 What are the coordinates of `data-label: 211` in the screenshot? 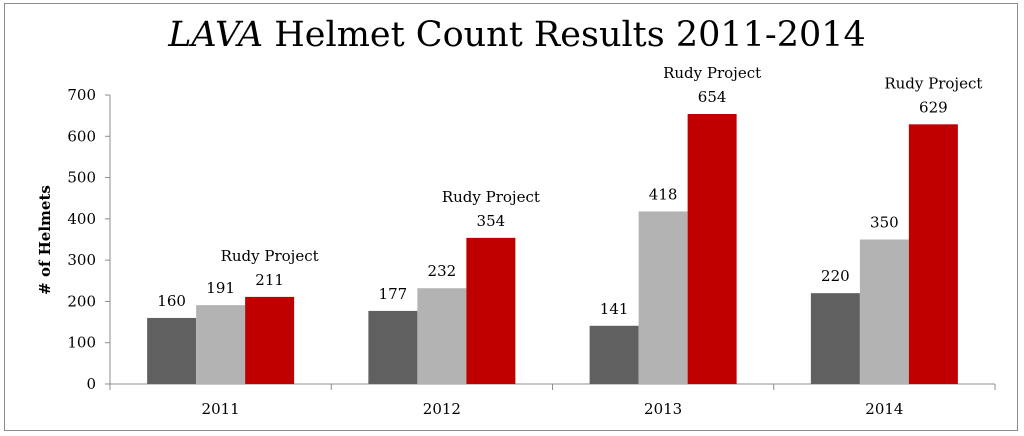 It's located at (269, 280).